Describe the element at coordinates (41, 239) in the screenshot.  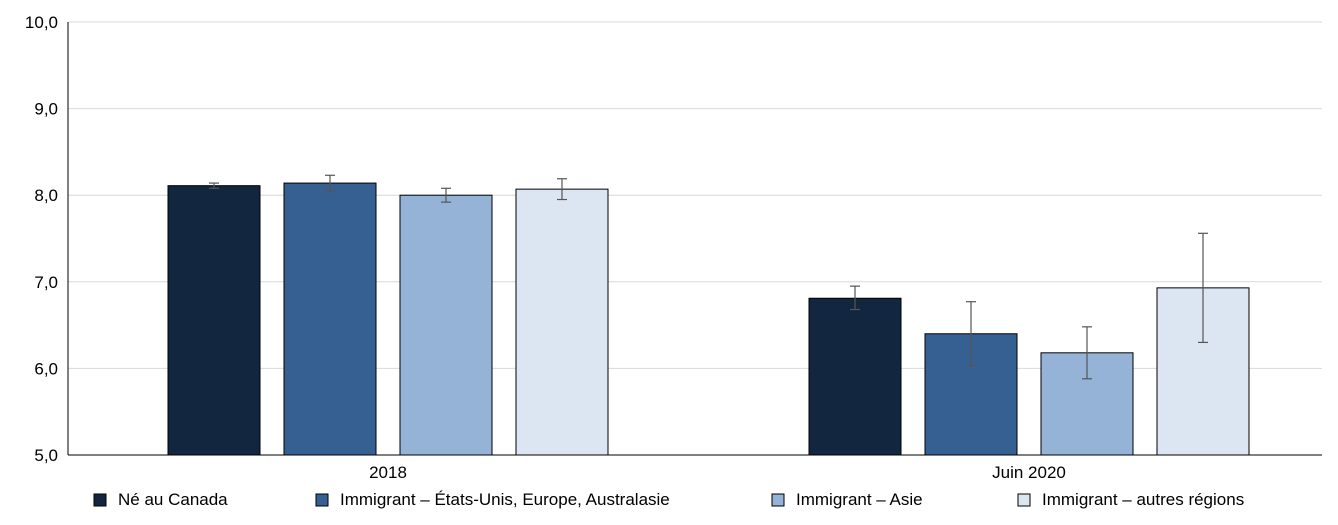
I see `y-tick-labels: 5,0 6,0 7,0 8,0 9,0 10,0` at that location.